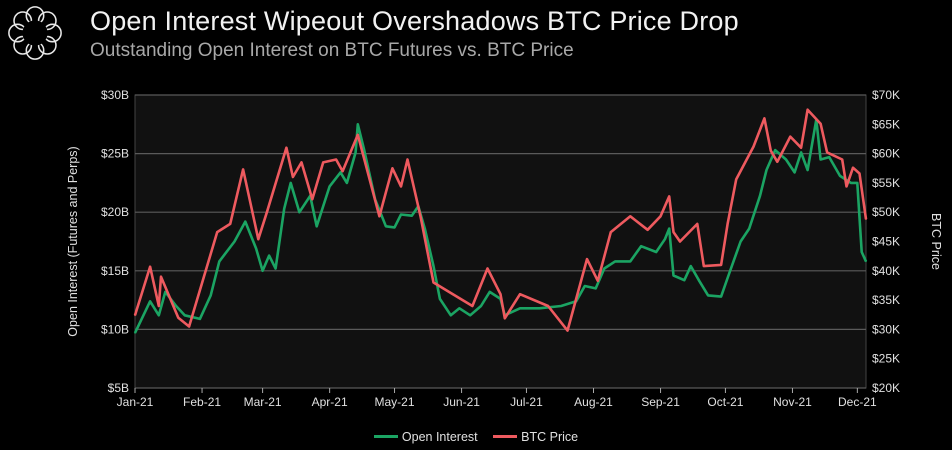  What do you see at coordinates (792, 402) in the screenshot?
I see `x-tick-label: Nov-21` at bounding box center [792, 402].